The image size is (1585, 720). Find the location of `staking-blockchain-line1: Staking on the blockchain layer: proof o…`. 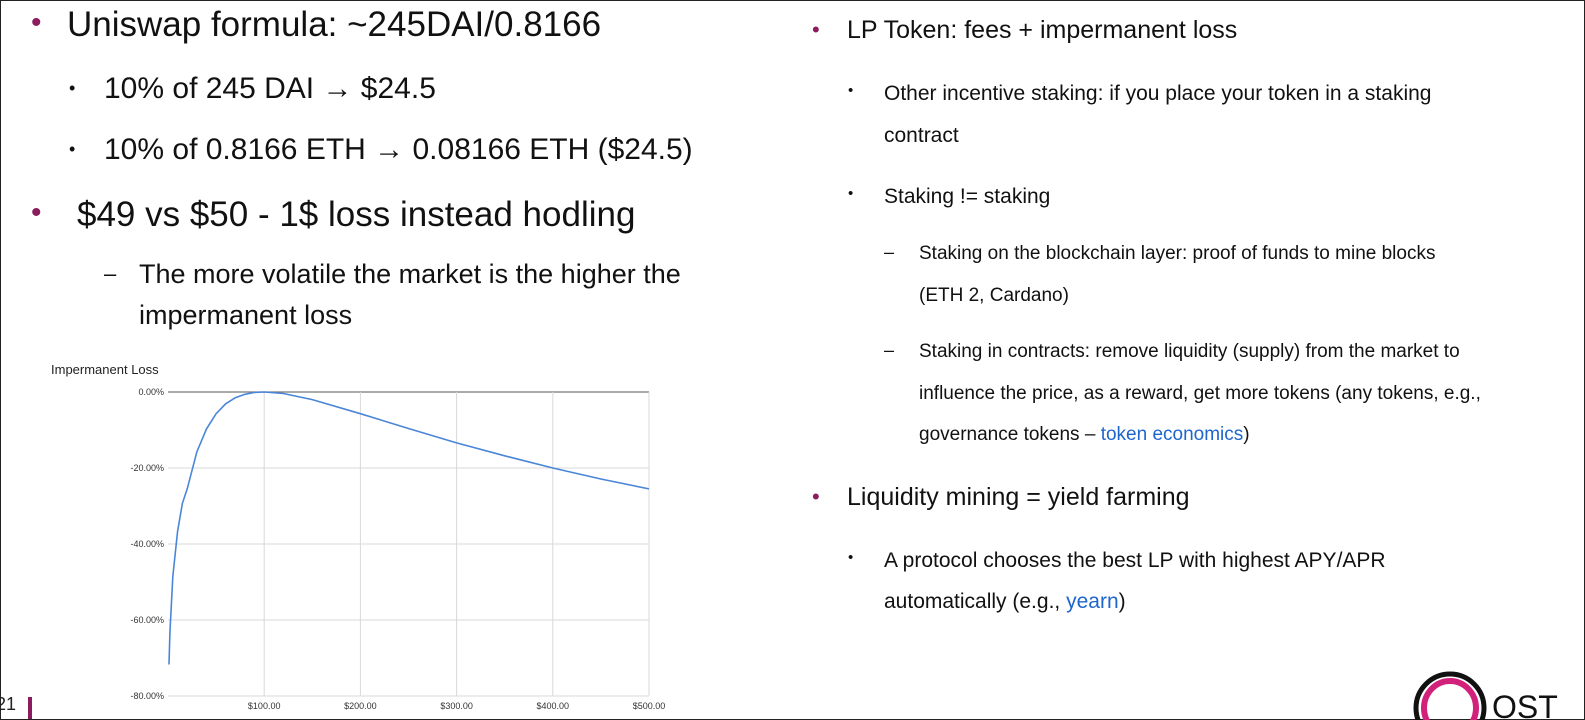

staking-blockchain-line1: Staking on the blockchain layer: proof o… is located at coordinates (1177, 253).